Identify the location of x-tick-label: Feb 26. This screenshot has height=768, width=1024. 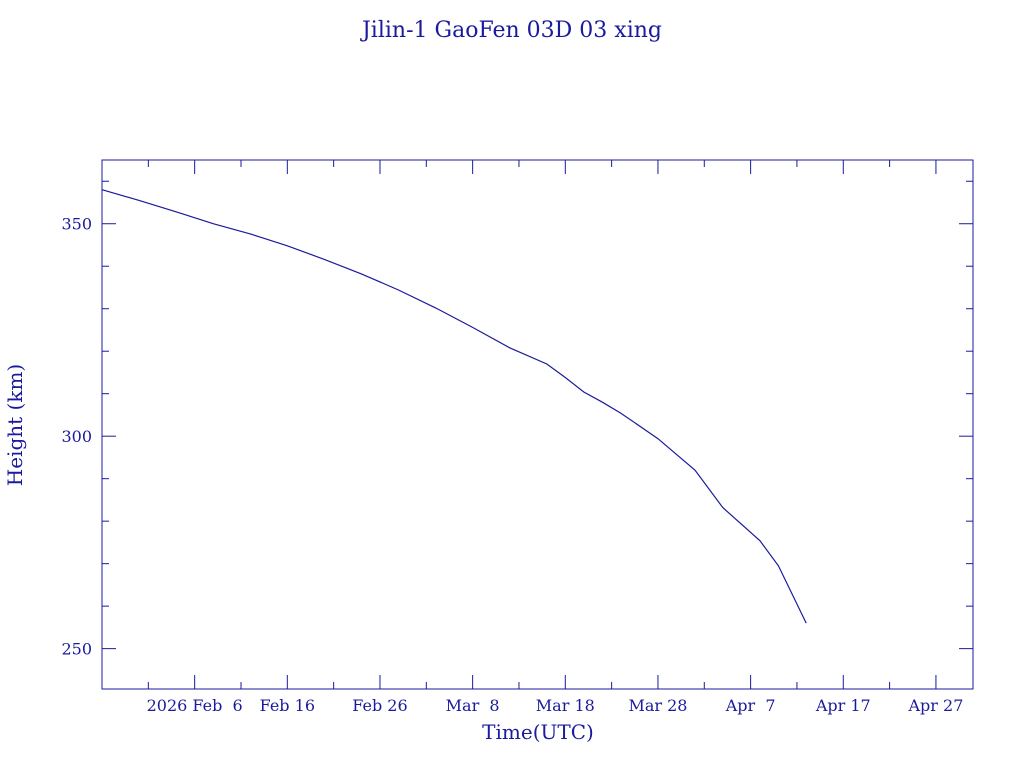
(379, 705).